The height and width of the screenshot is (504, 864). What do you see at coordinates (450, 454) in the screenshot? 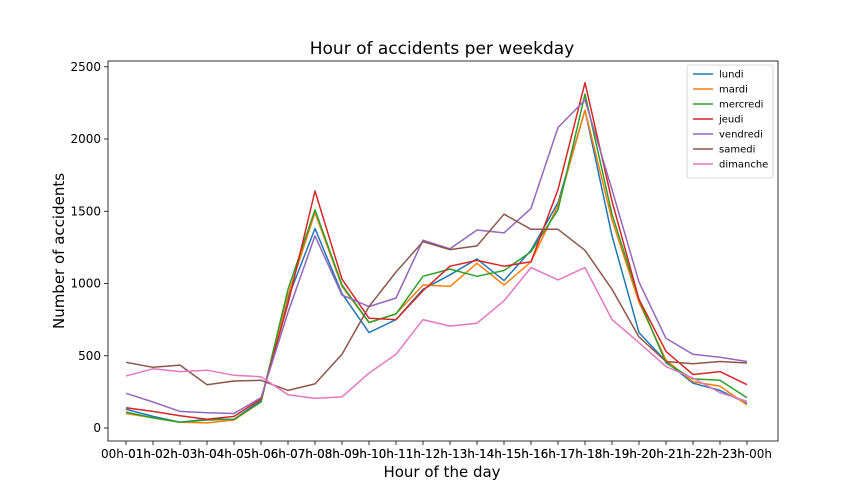
I see `x-tick-label: 12h-13h` at bounding box center [450, 454].